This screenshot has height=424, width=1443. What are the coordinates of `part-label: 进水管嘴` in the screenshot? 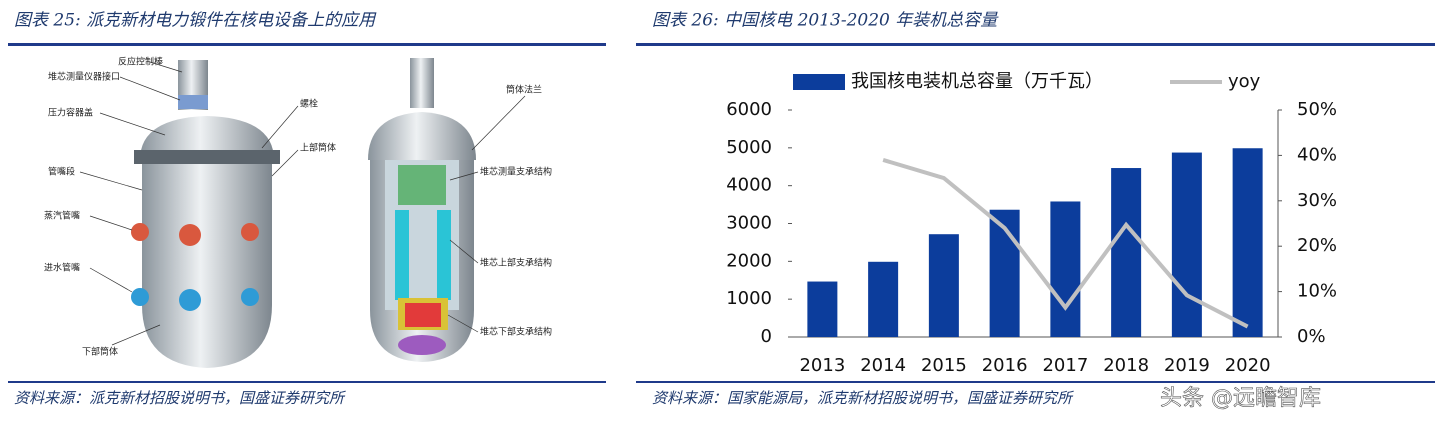 It's located at (62, 268).